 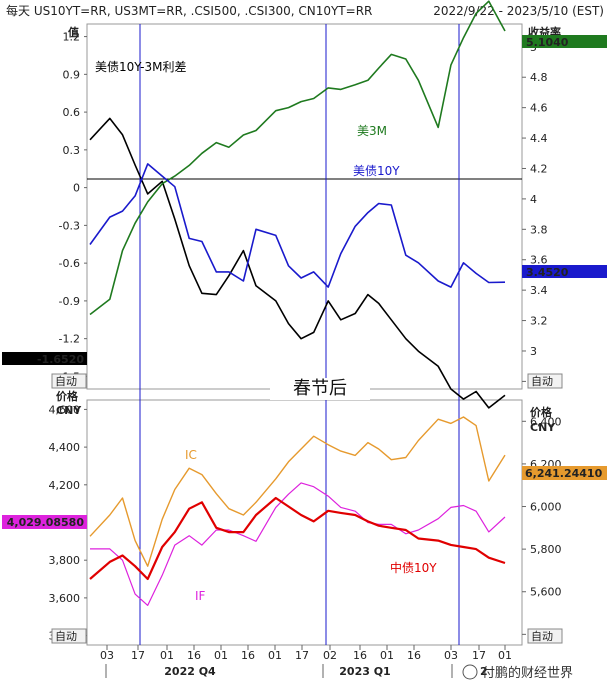 What do you see at coordinates (69, 410) in the screenshot?
I see `bottom-left-axis-title-2: CNY` at bounding box center [69, 410].